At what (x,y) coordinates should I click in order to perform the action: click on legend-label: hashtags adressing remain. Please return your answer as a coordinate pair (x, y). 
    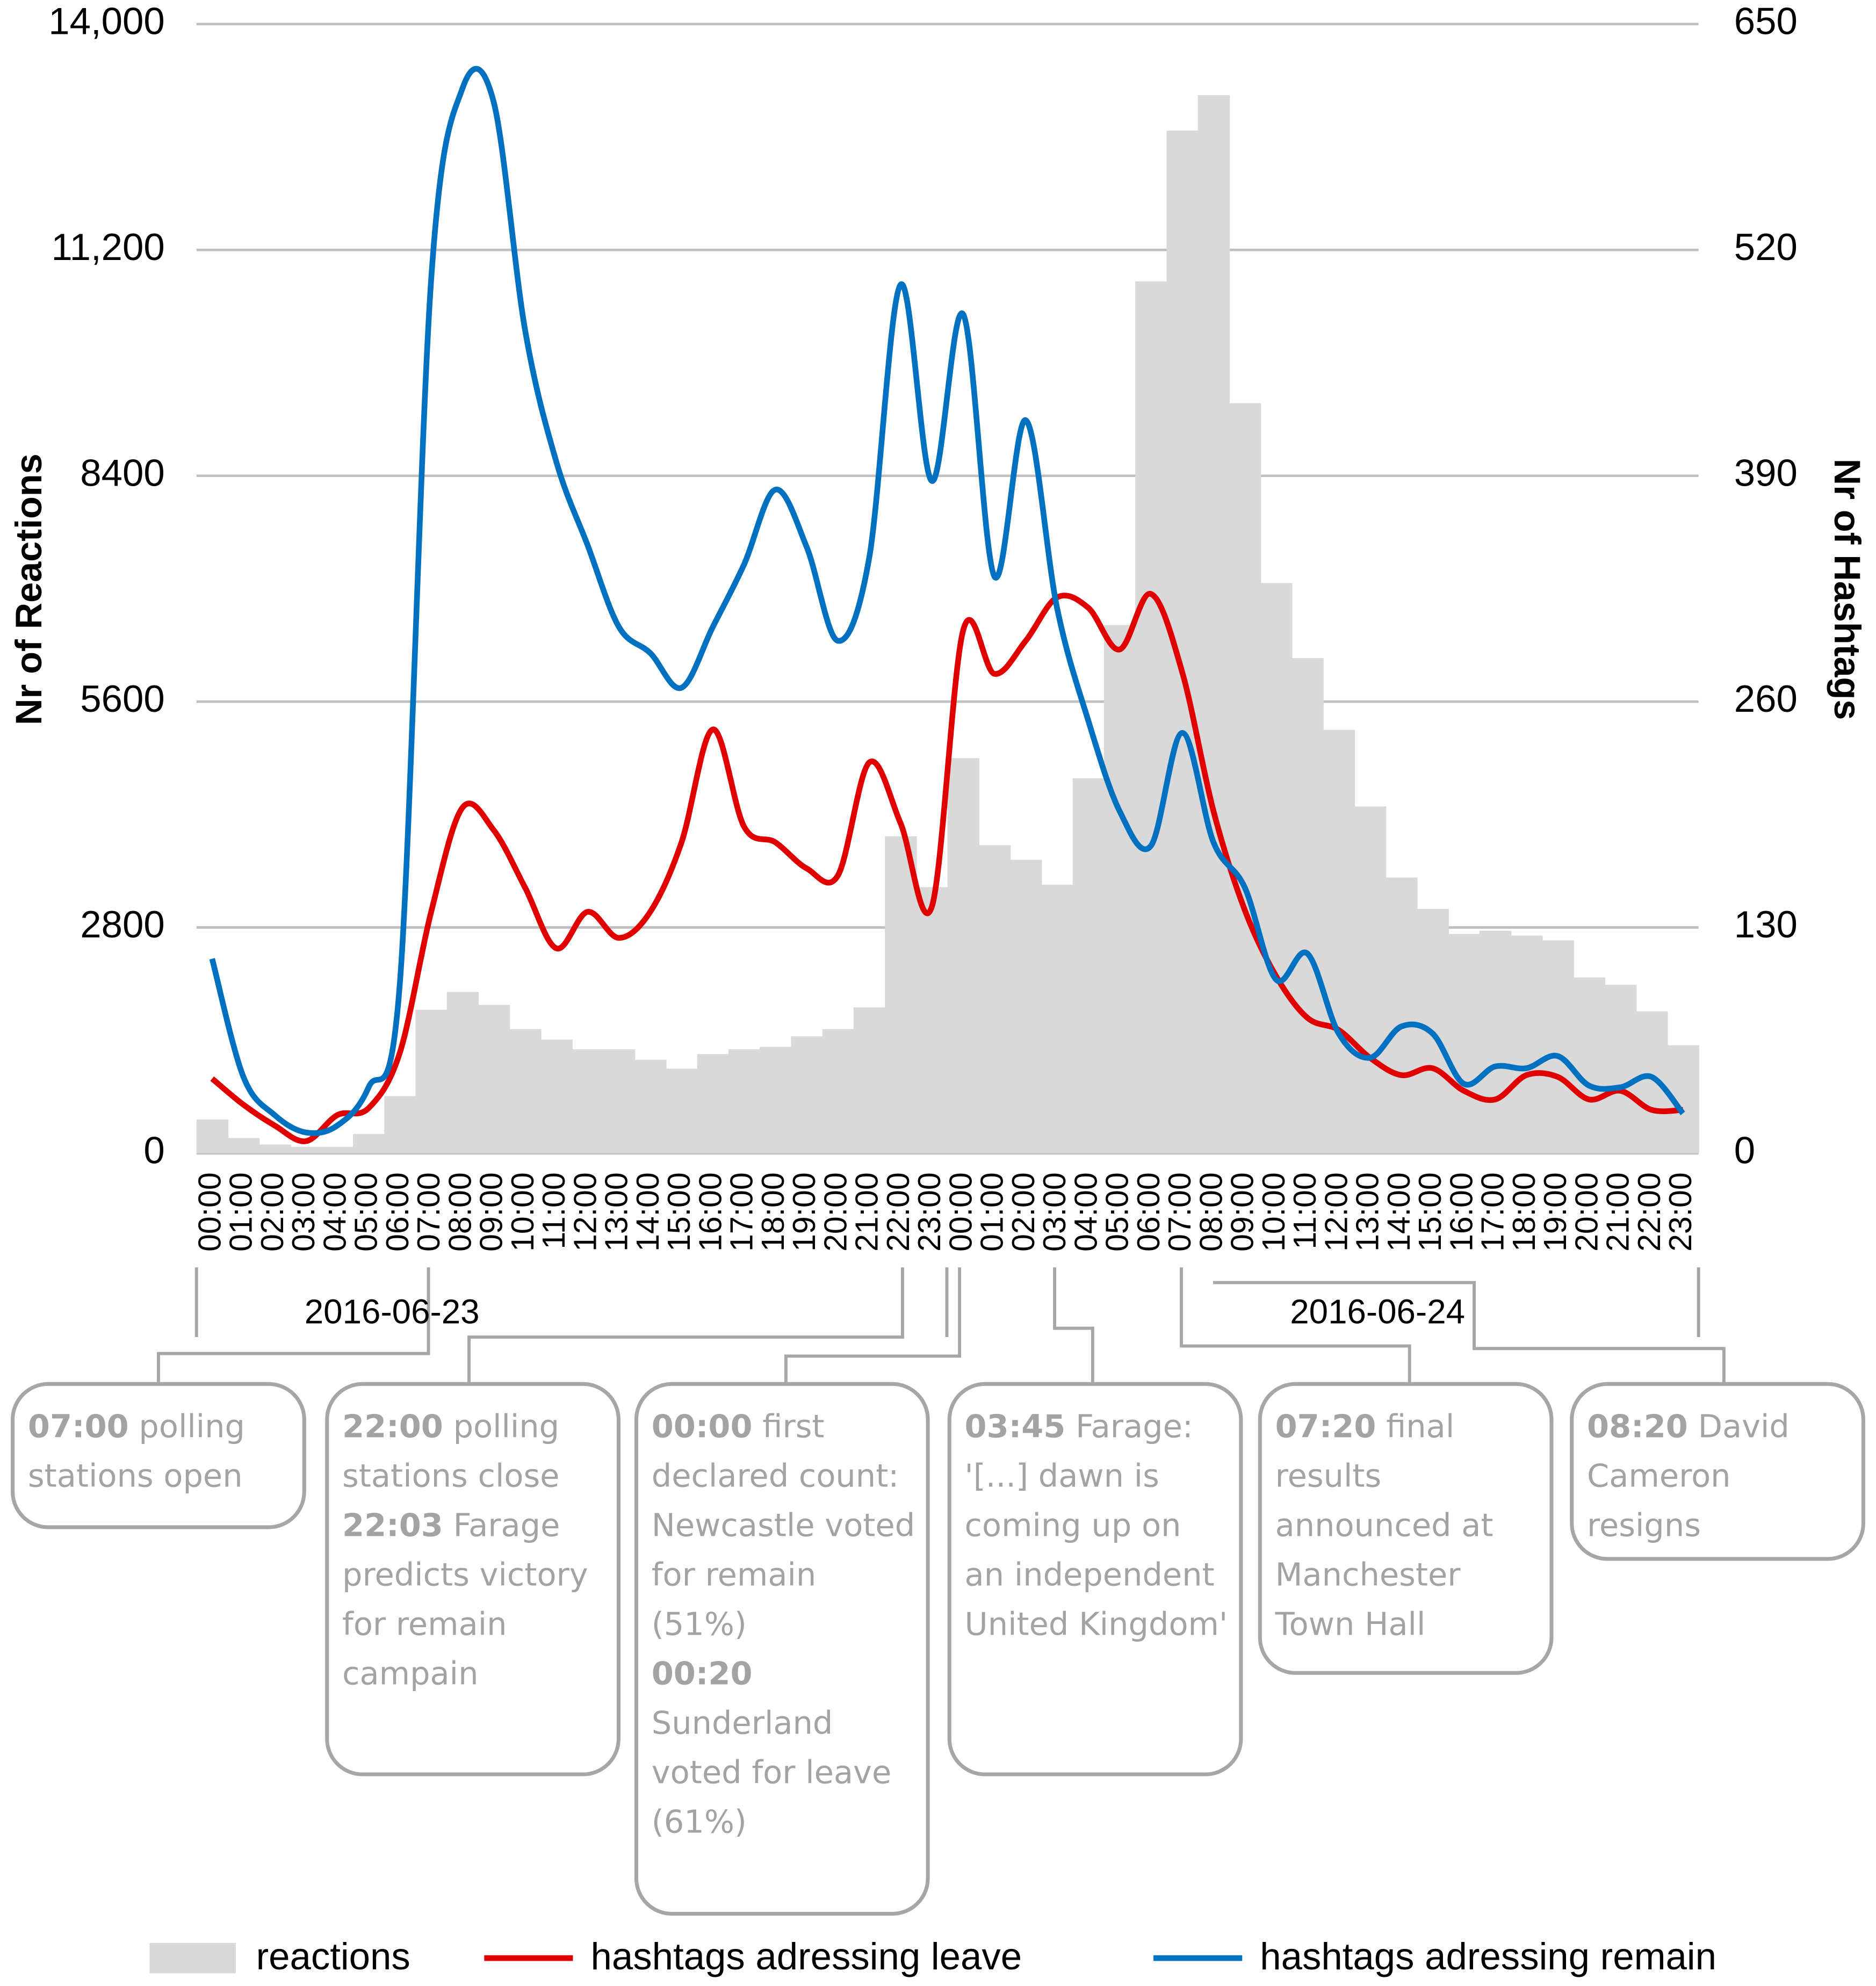
    Looking at the image, I should click on (1488, 1956).